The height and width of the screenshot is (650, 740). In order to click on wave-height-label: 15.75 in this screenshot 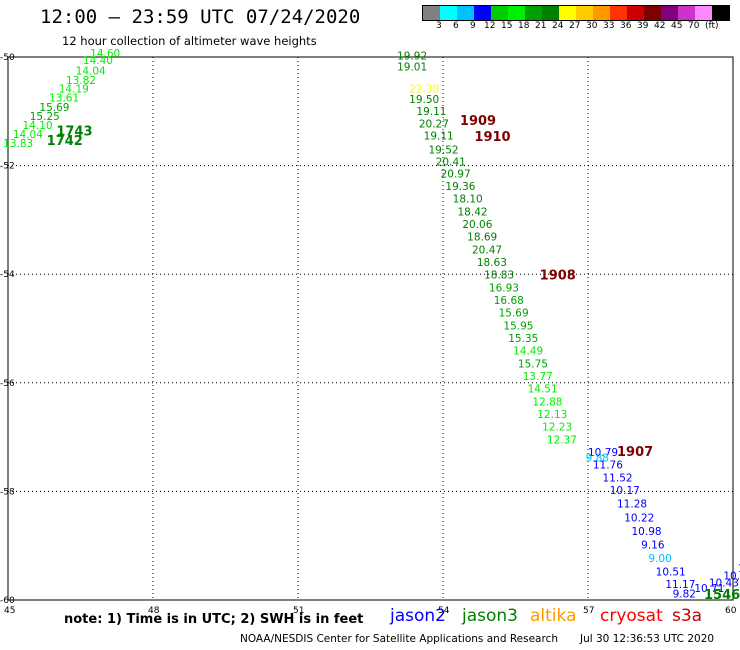, I will do `click(533, 365)`.